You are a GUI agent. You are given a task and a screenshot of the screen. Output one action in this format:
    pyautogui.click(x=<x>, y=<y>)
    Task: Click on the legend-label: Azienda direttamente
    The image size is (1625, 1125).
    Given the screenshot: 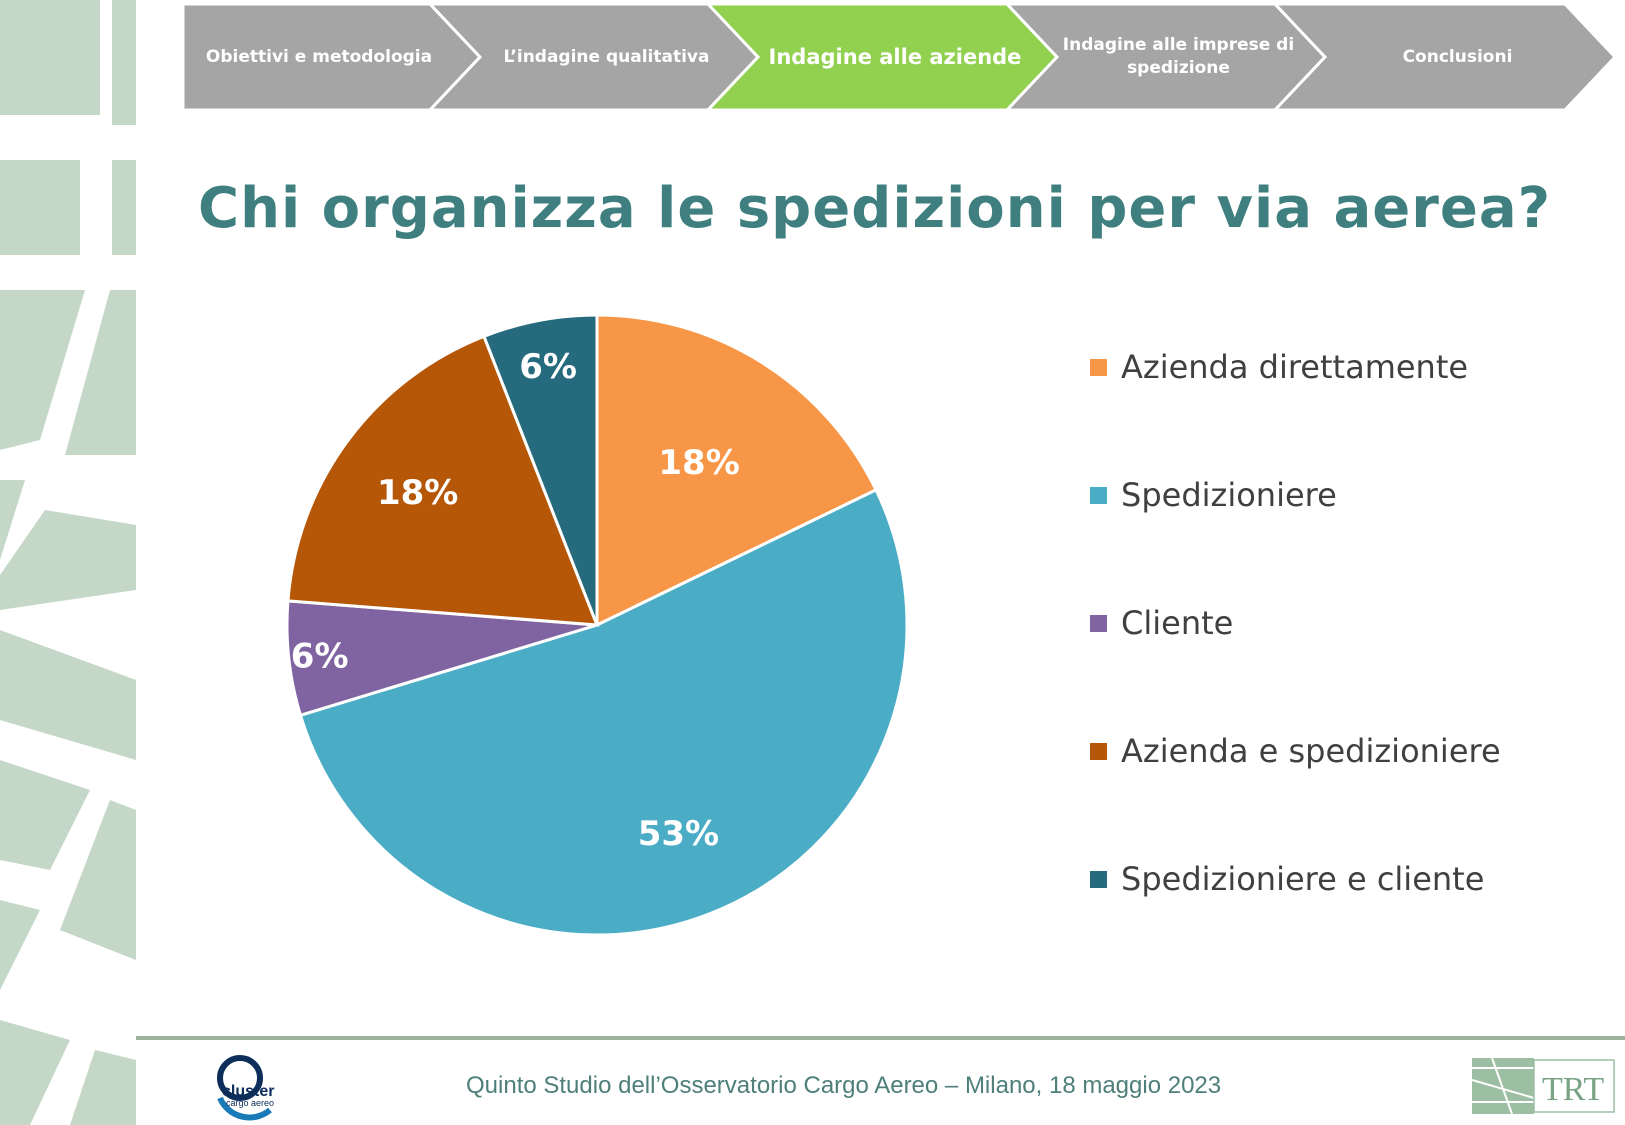 What is the action you would take?
    pyautogui.click(x=1295, y=367)
    